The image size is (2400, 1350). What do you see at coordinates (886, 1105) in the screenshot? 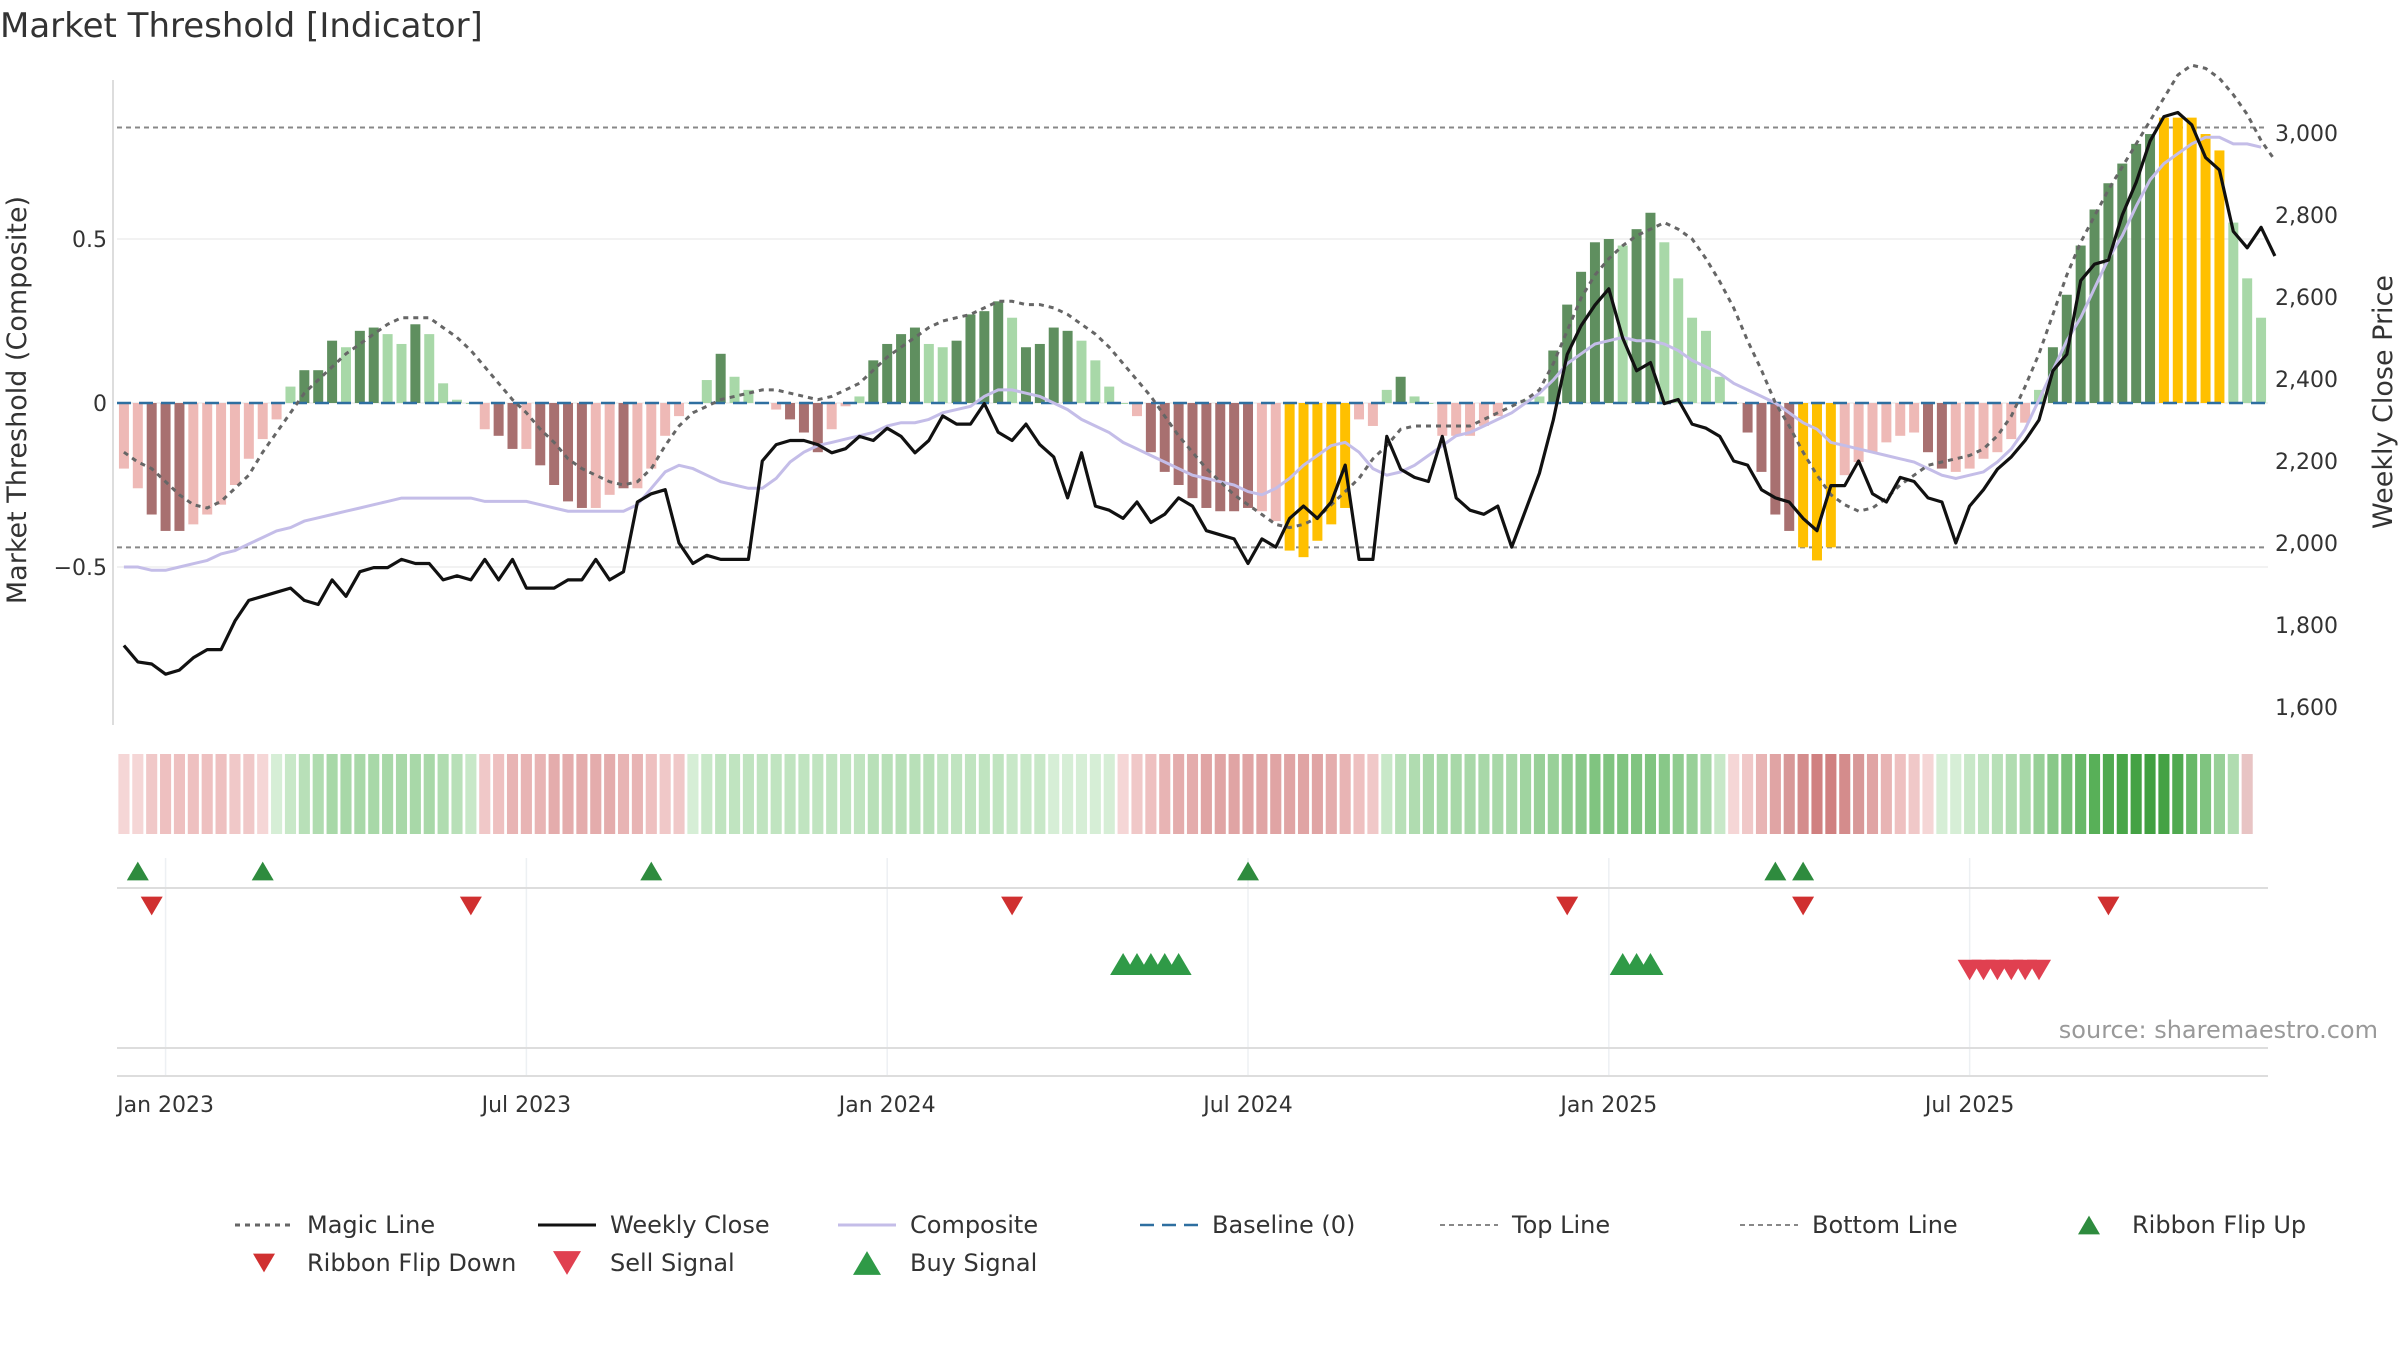
I see `x-tick-label: Jan 2024` at bounding box center [886, 1105].